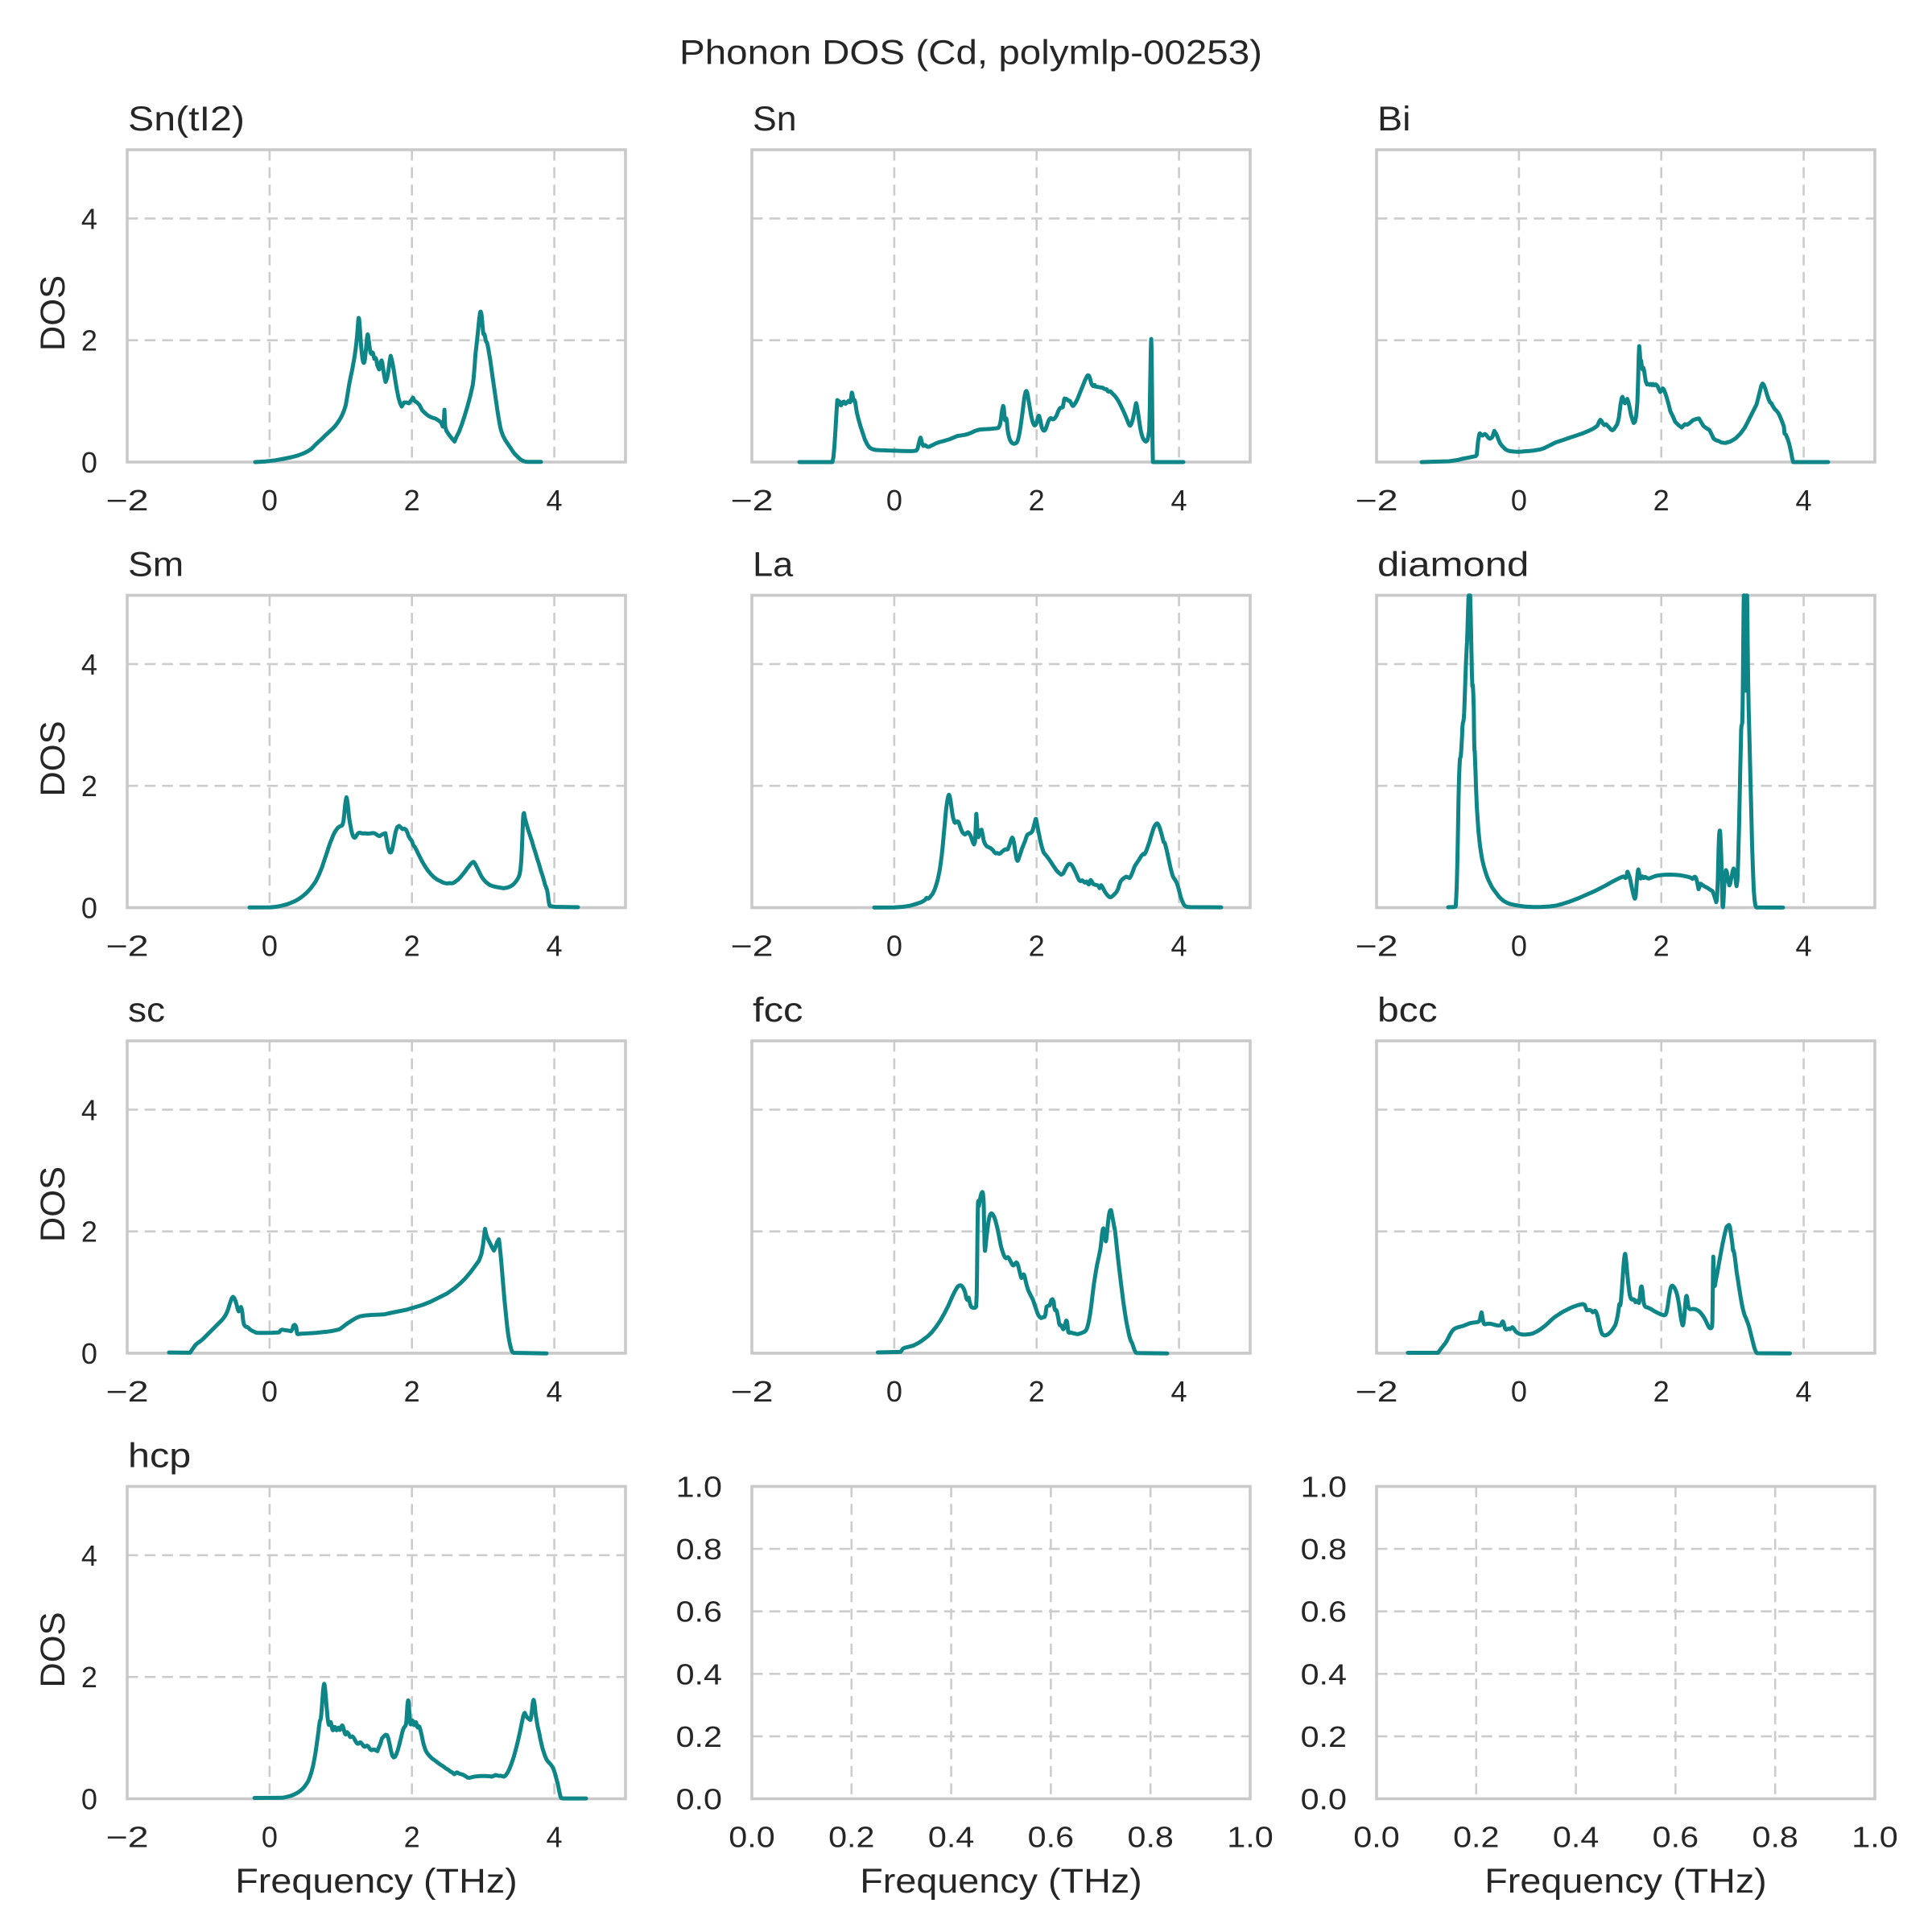  Describe the element at coordinates (1407, 1010) in the screenshot. I see `svg-text: bcc` at that location.